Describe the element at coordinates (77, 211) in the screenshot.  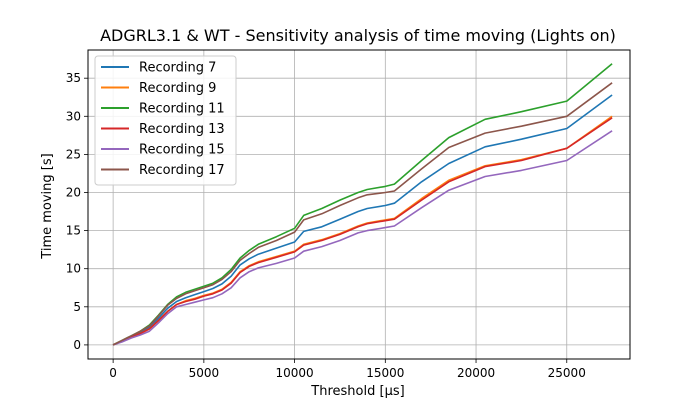
I see `y-axis-ticks: 0 5 10 15 20 25 30 35` at that location.